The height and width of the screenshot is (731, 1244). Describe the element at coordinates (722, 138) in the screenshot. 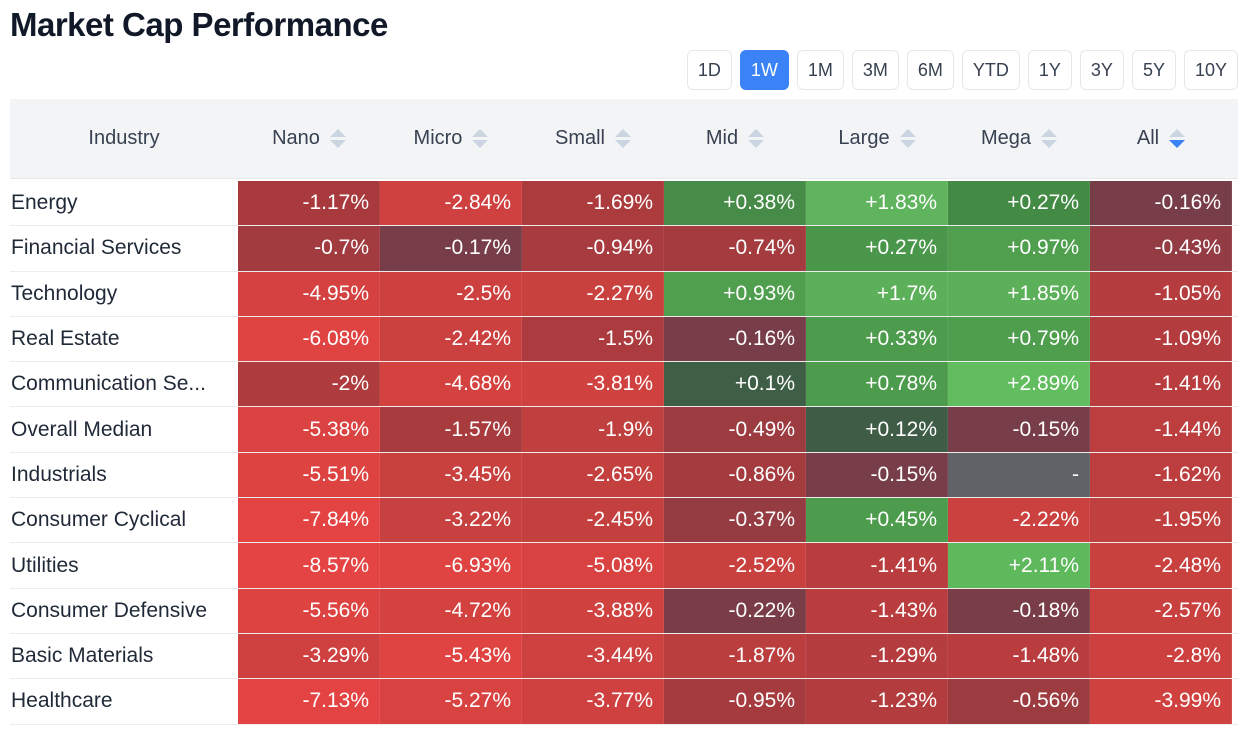

I see `column-header-label: Mid` at that location.